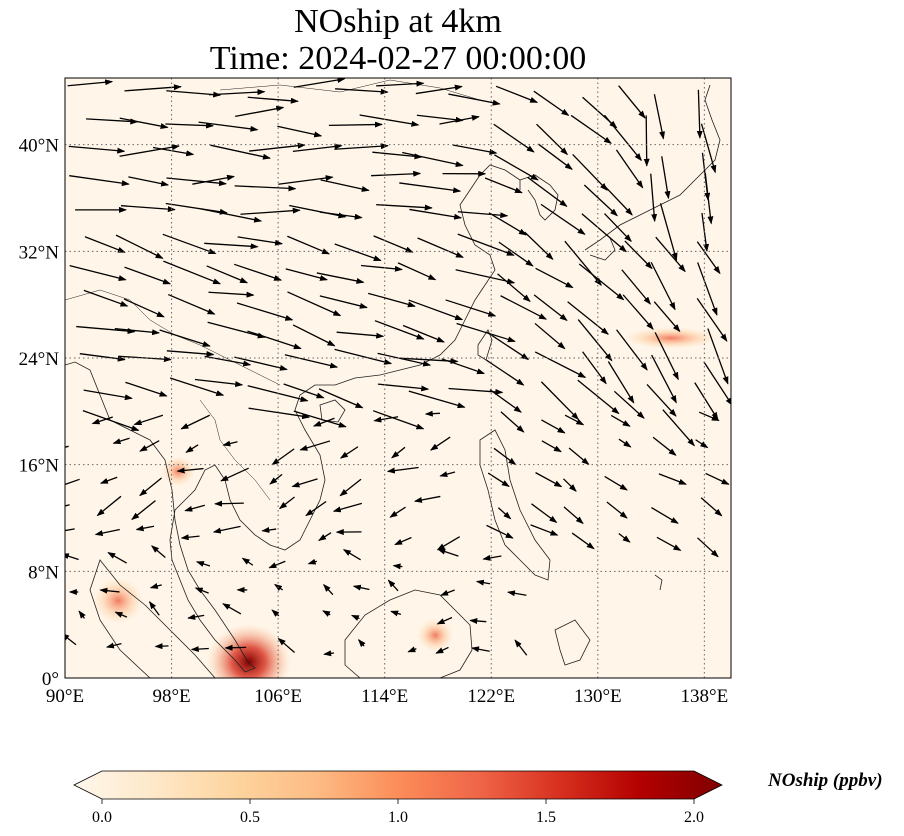 This screenshot has width=904, height=836. I want to click on lat-tick-label: 8°N, so click(43, 572).